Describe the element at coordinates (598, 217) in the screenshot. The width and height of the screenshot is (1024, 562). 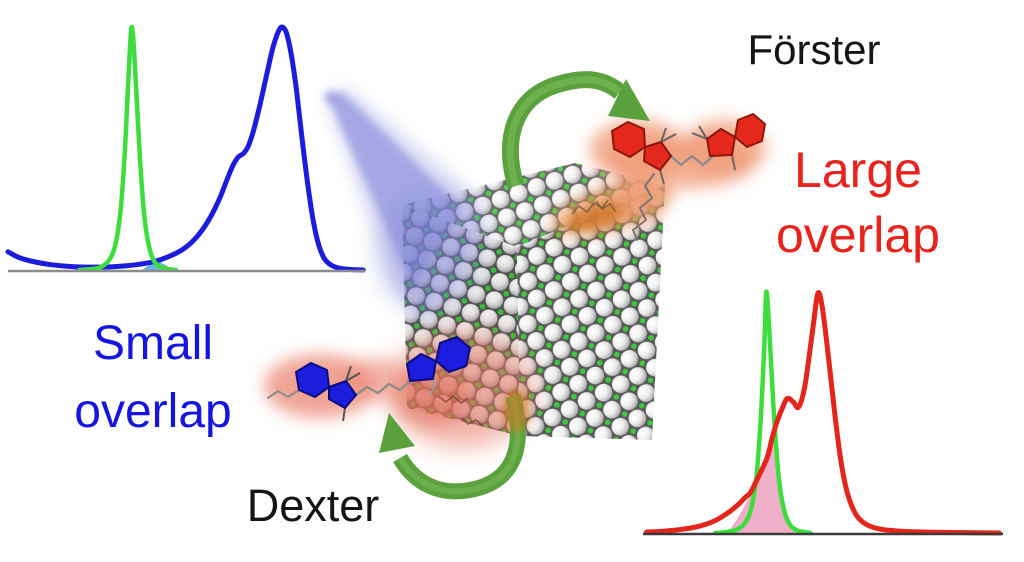
I see `orange-surface-glow-core` at that location.